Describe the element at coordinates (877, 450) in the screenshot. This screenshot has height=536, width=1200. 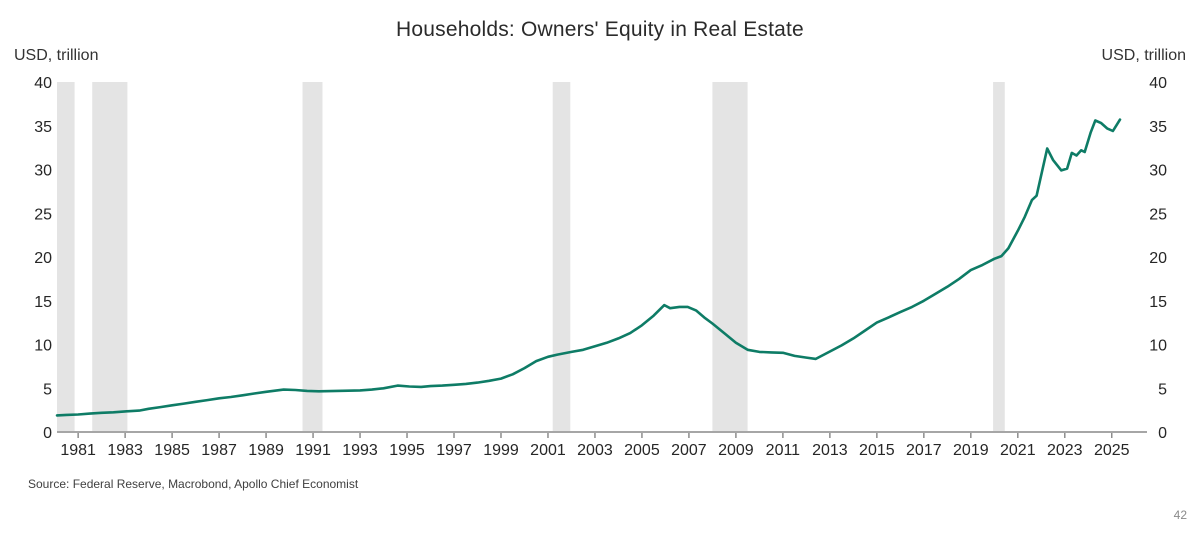
I see `x-tick-label: 2015` at that location.